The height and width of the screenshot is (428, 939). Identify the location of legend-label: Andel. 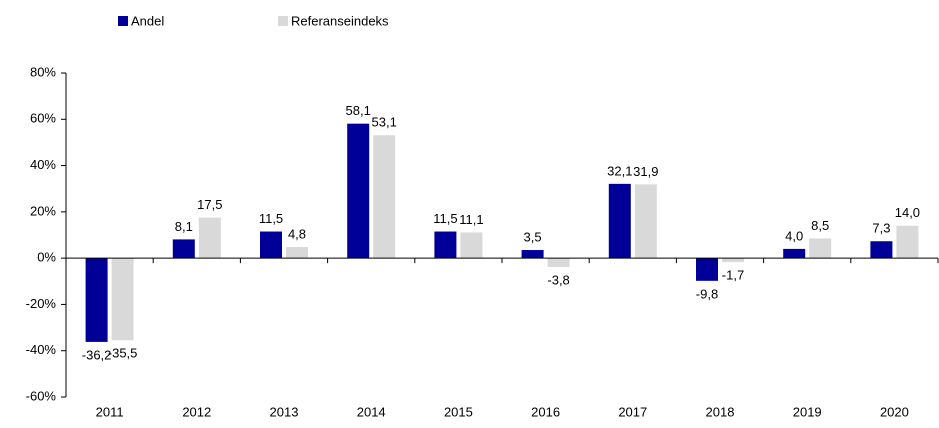
(147, 20).